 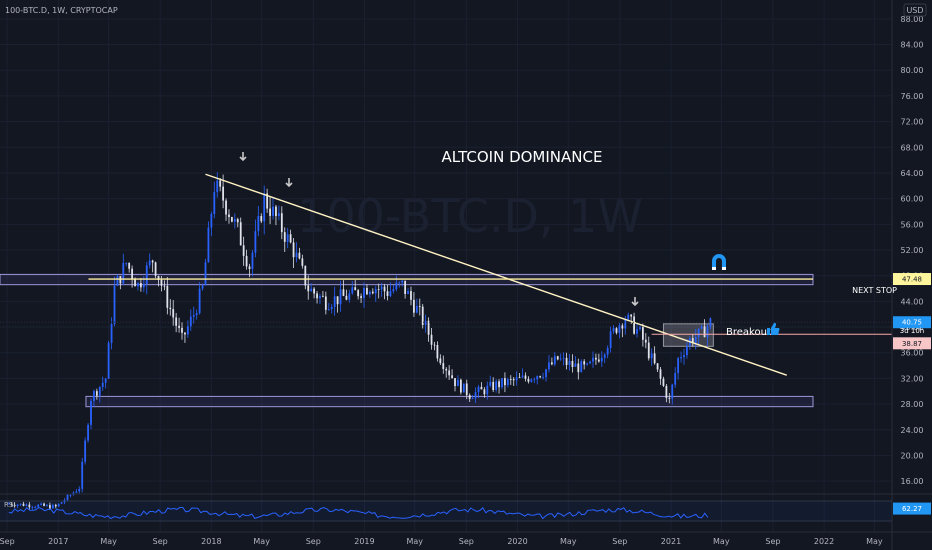 What do you see at coordinates (719, 262) in the screenshot?
I see `magnet-icon` at bounding box center [719, 262].